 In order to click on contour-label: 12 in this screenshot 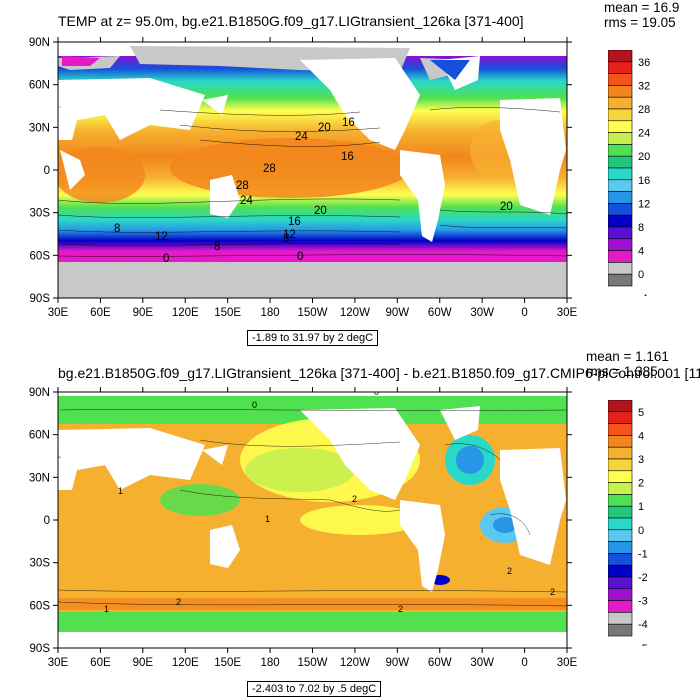, I will do `click(161, 237)`.